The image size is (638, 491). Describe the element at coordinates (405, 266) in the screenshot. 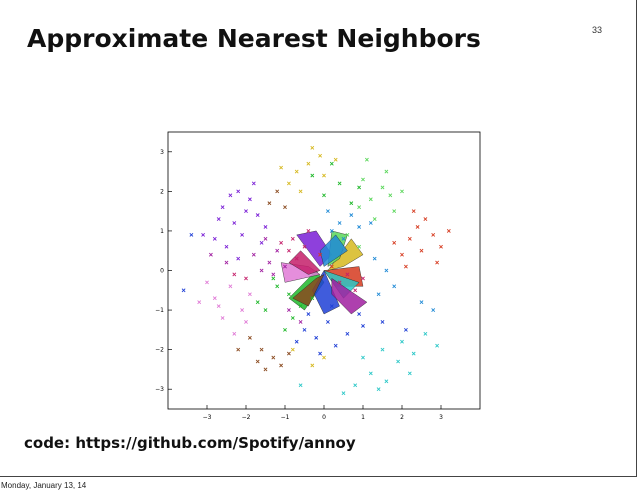

I see `data-point-s2-p7` at that location.